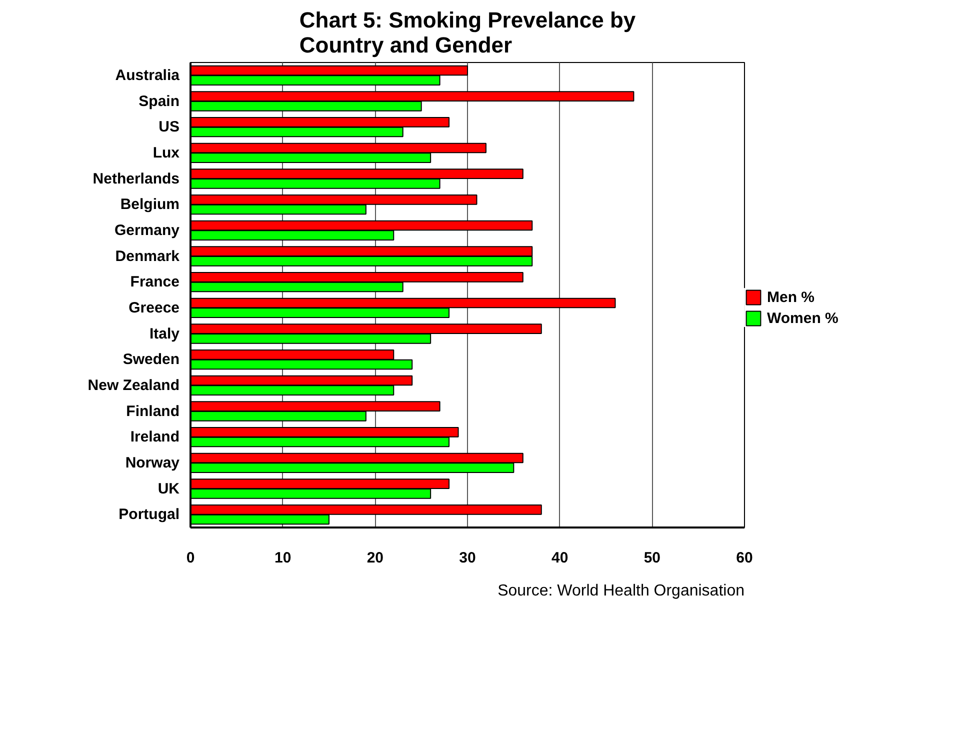 The image size is (969, 743). I want to click on y-tick-label: Portugal, so click(149, 515).